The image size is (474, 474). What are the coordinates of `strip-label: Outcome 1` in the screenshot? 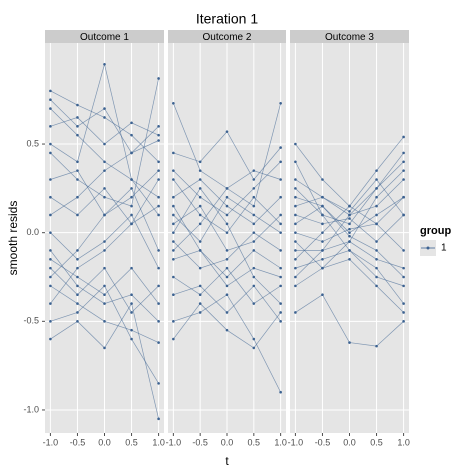 It's located at (104, 37).